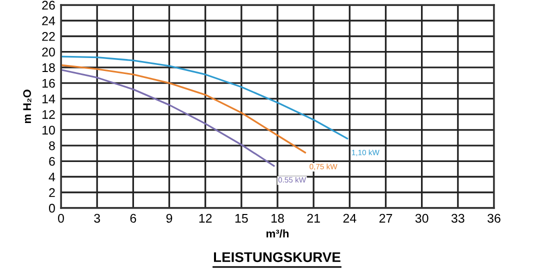  What do you see at coordinates (313, 218) in the screenshot?
I see `x-tick-label: 21` at bounding box center [313, 218].